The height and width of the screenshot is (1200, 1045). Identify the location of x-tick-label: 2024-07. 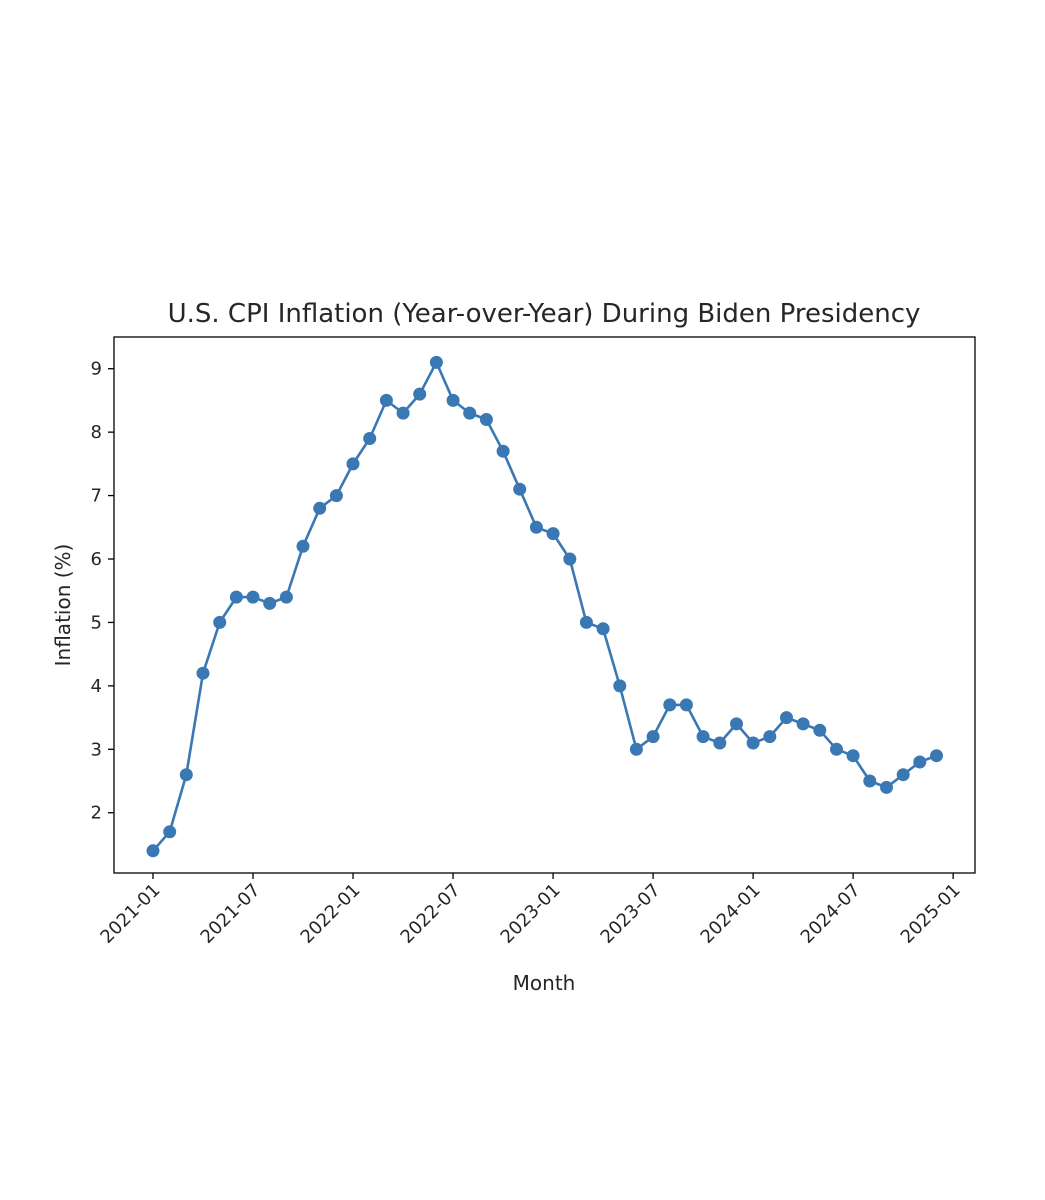
(831, 914).